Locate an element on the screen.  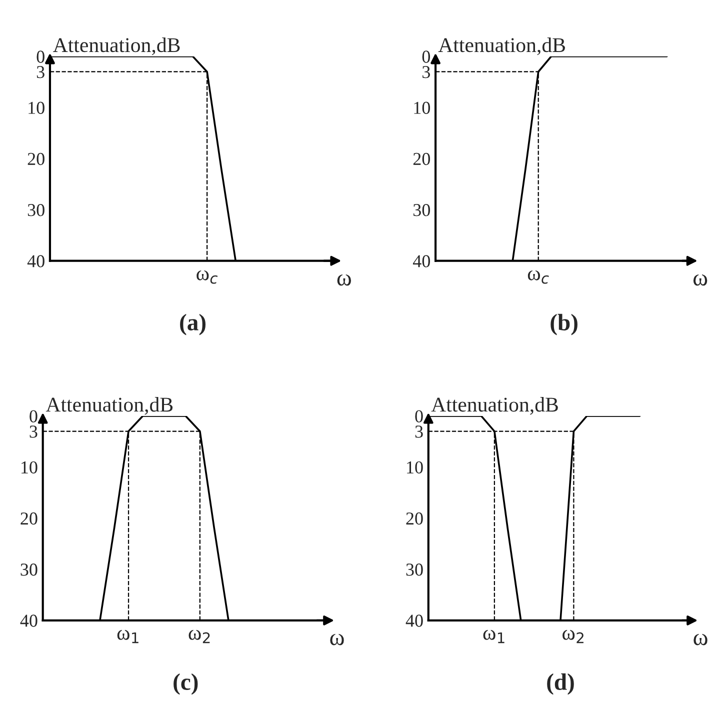
text: (d) is located at coordinates (560, 684).